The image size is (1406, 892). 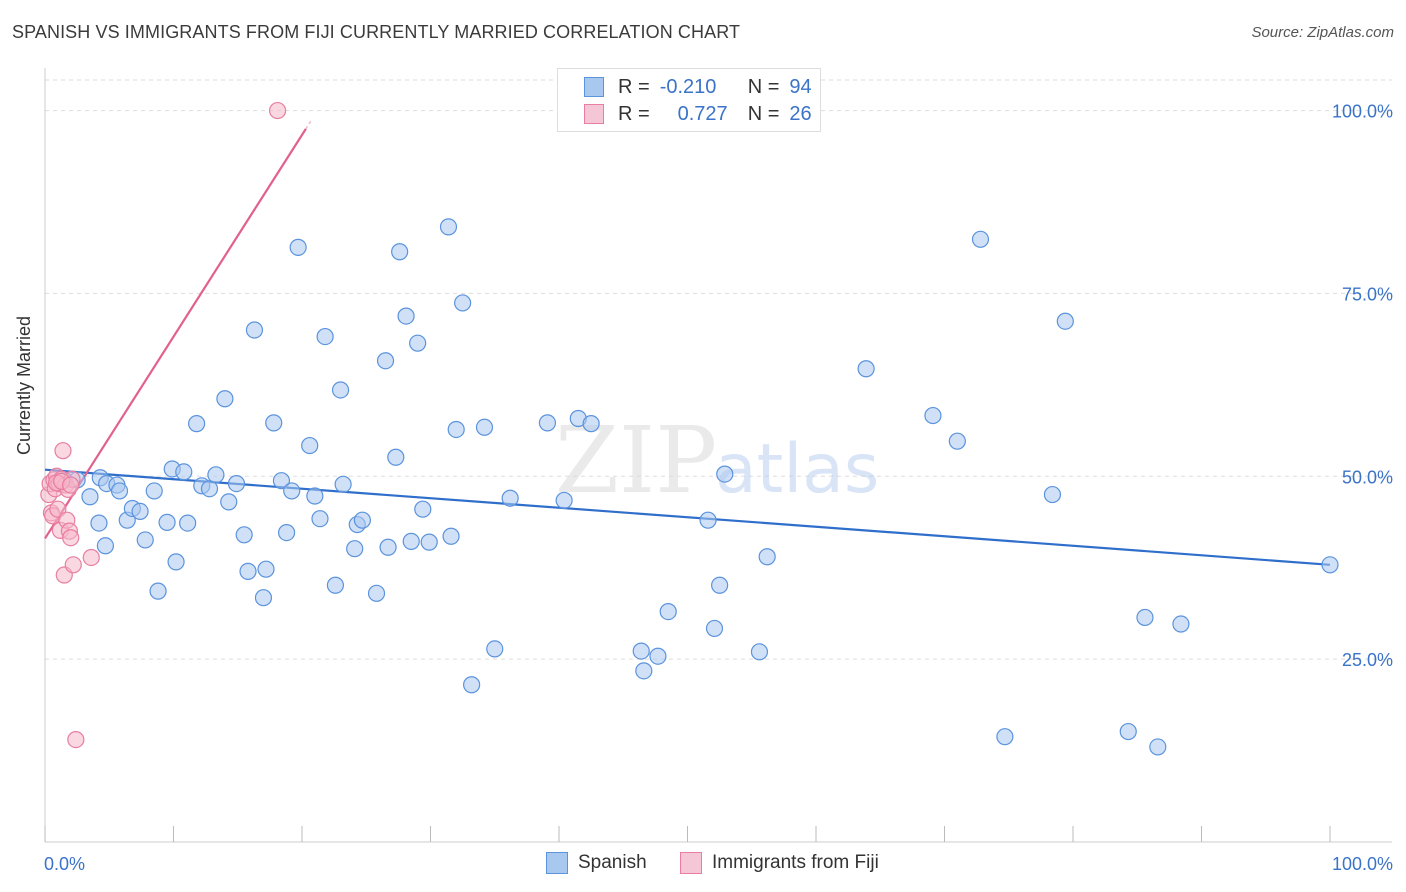 What do you see at coordinates (309, 124) in the screenshot?
I see `fiji-trend-extension` at bounding box center [309, 124].